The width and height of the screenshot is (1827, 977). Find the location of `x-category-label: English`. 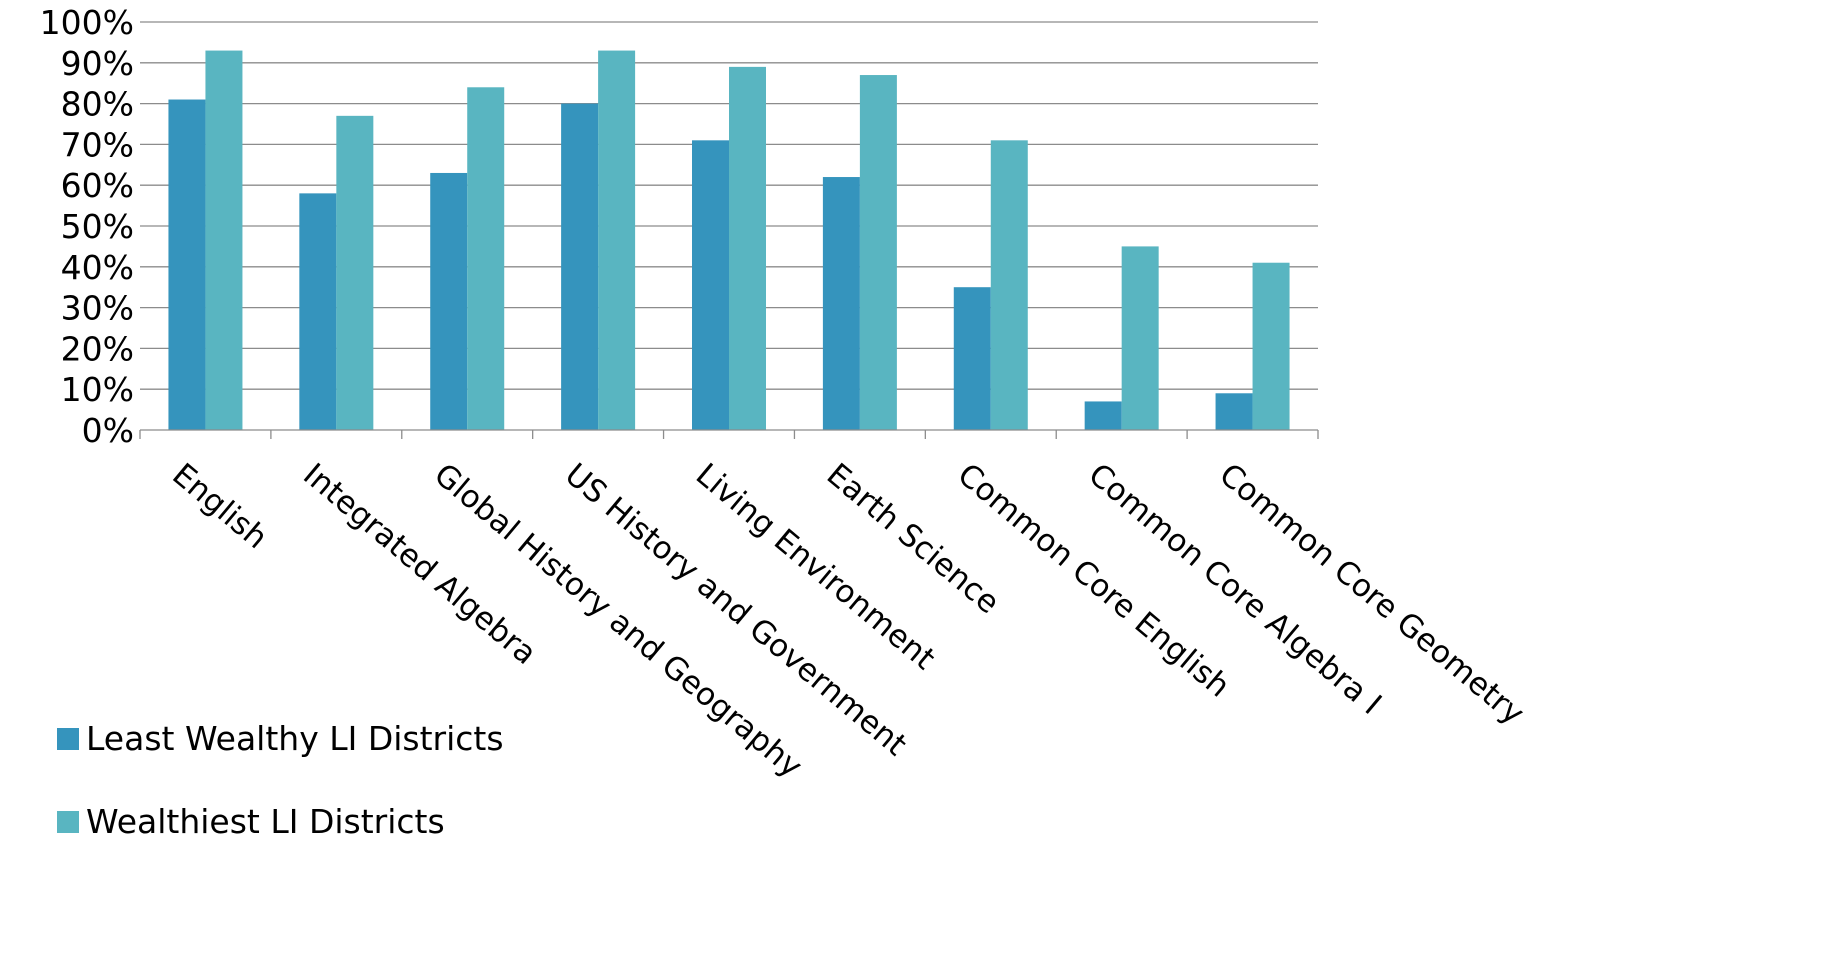

x-category-label: English is located at coordinates (219, 507).